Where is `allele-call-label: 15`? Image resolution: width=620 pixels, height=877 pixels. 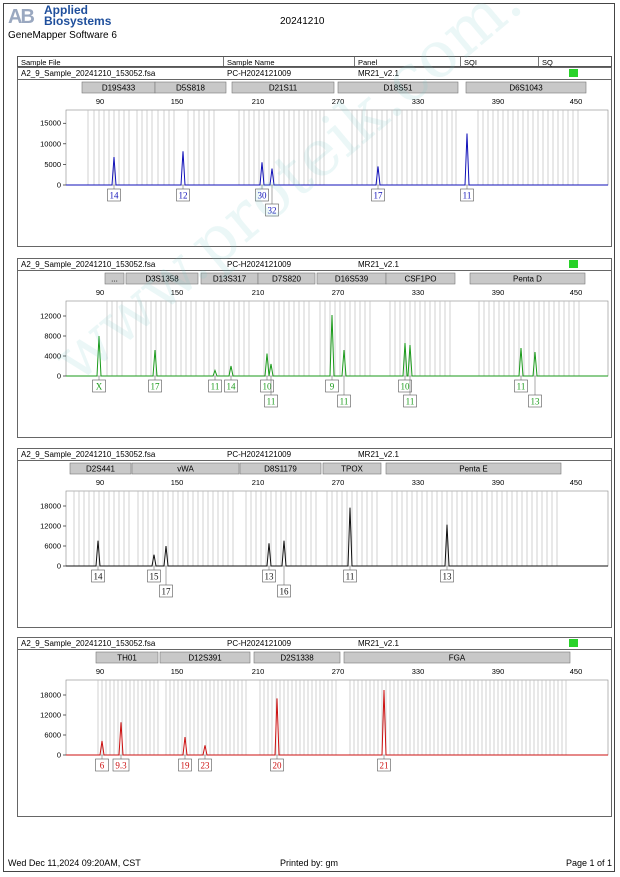 allele-call-label: 15 is located at coordinates (155, 577).